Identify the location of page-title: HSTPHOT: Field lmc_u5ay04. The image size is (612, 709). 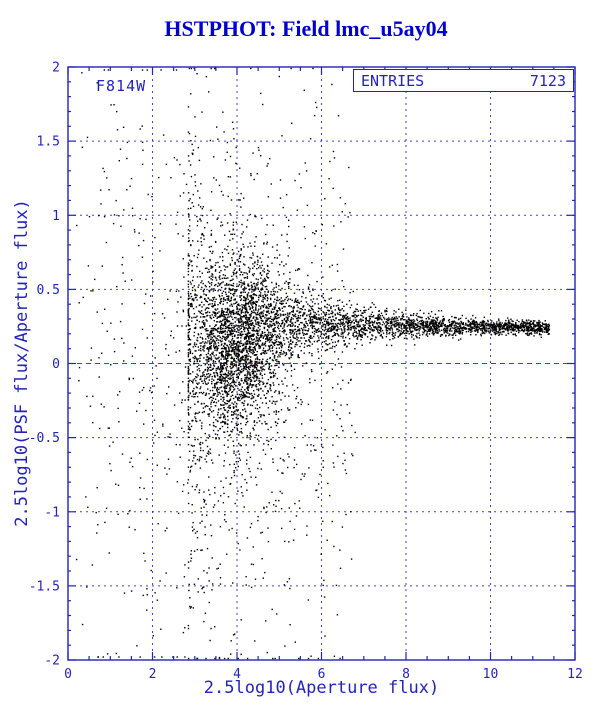
(306, 28).